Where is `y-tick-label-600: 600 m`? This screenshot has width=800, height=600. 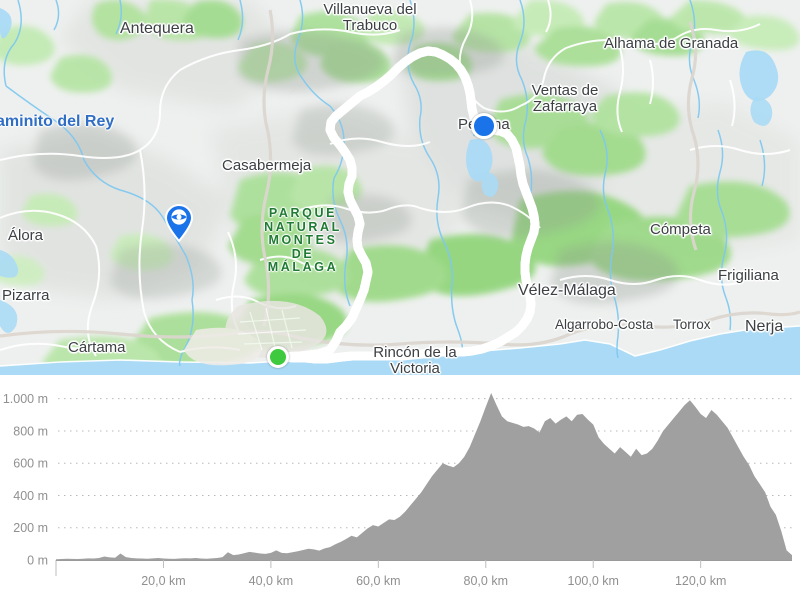
y-tick-label-600: 600 m is located at coordinates (30, 464).